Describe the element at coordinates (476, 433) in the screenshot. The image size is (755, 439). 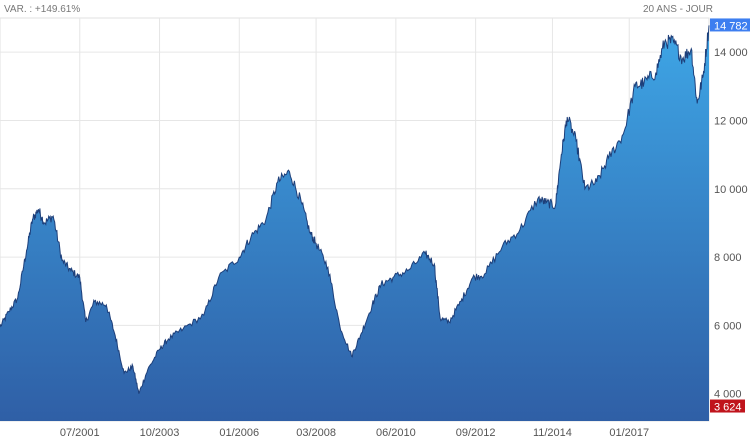
I see `x-tick-label: 09/2012` at that location.